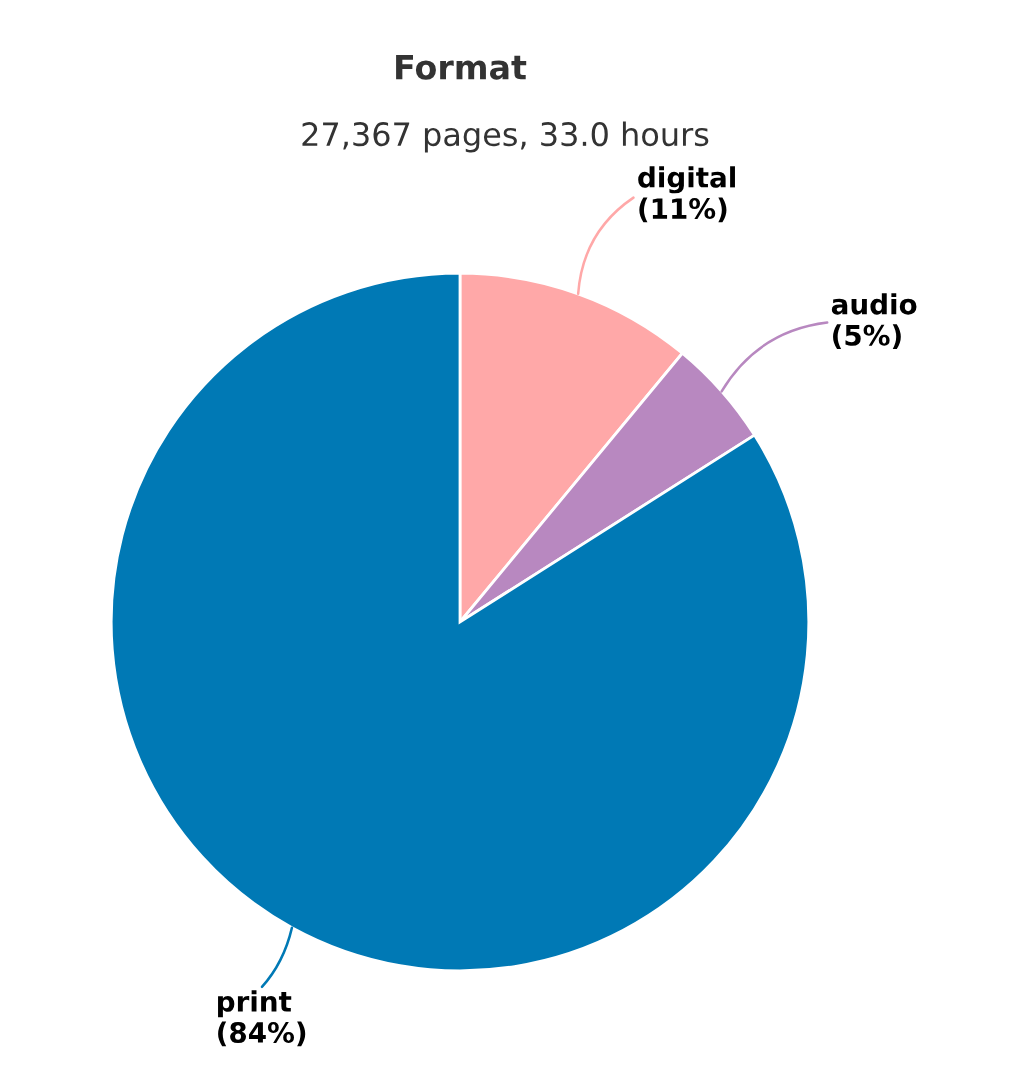 The height and width of the screenshot is (1077, 1013). What do you see at coordinates (262, 1034) in the screenshot?
I see `data-label: (84%)` at bounding box center [262, 1034].